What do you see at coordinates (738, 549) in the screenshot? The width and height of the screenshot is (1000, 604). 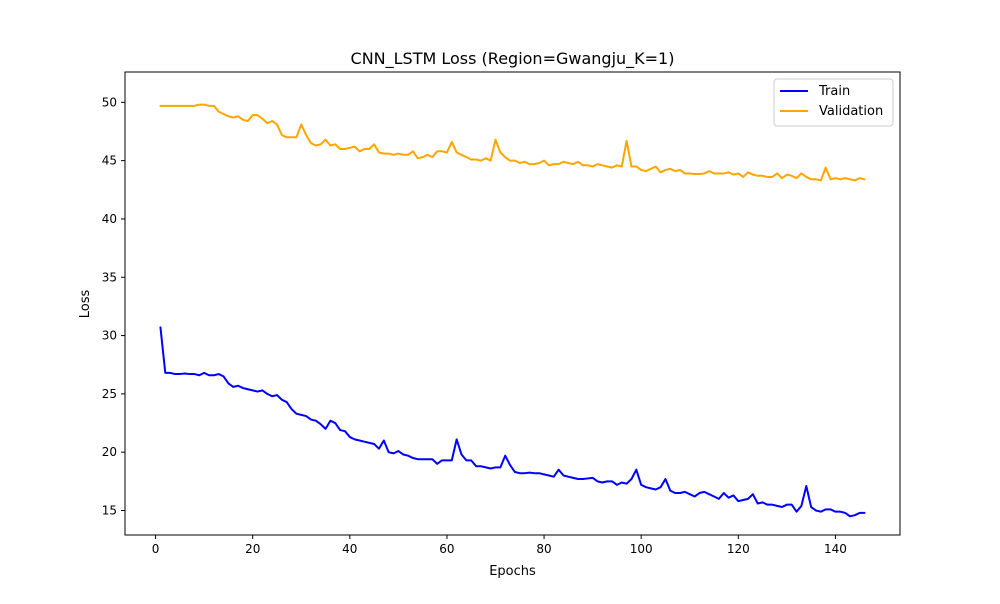 I see `x-tick-label: 120` at bounding box center [738, 549].